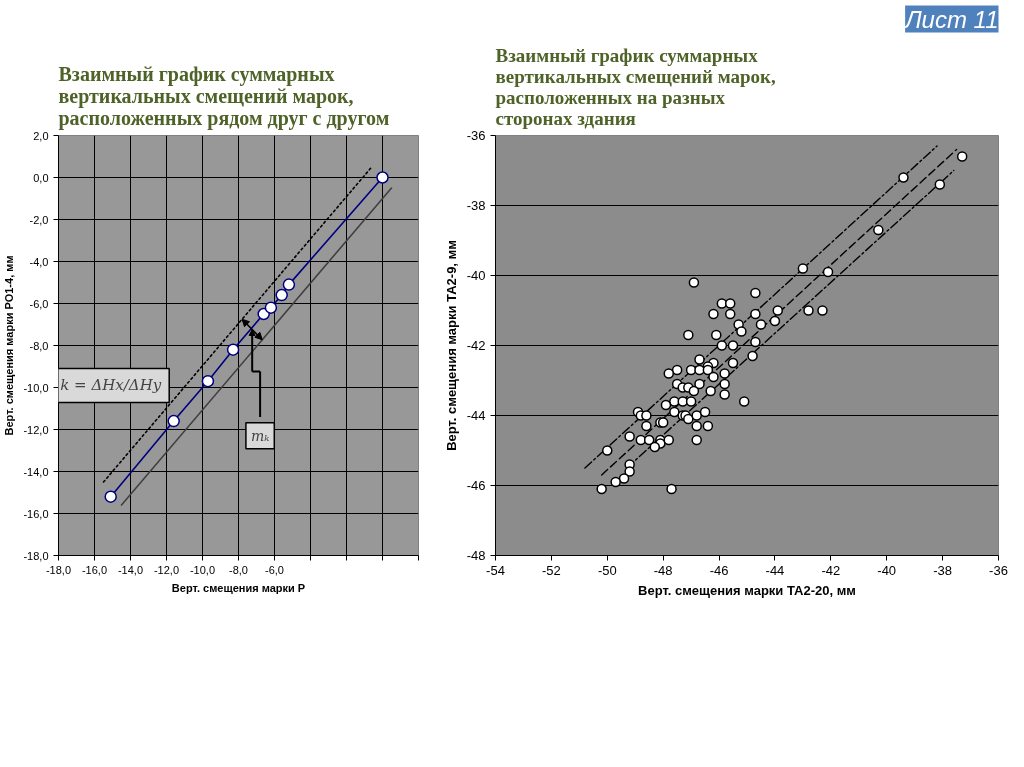 This screenshot has height=767, width=1024. What do you see at coordinates (476, 345) in the screenshot?
I see `y-tick-label: -42` at bounding box center [476, 345].